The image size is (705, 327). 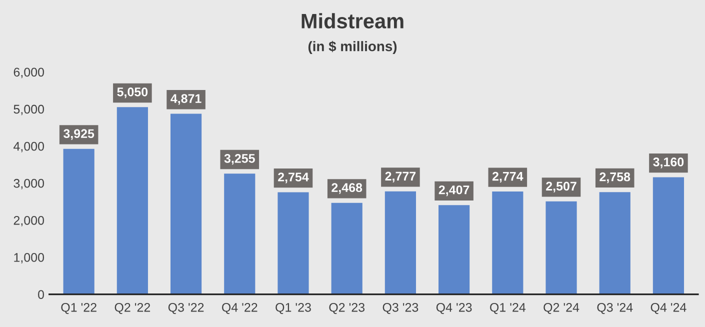 What do you see at coordinates (352, 47) in the screenshot?
I see `chart-subtitle: (in $ millions)` at bounding box center [352, 47].